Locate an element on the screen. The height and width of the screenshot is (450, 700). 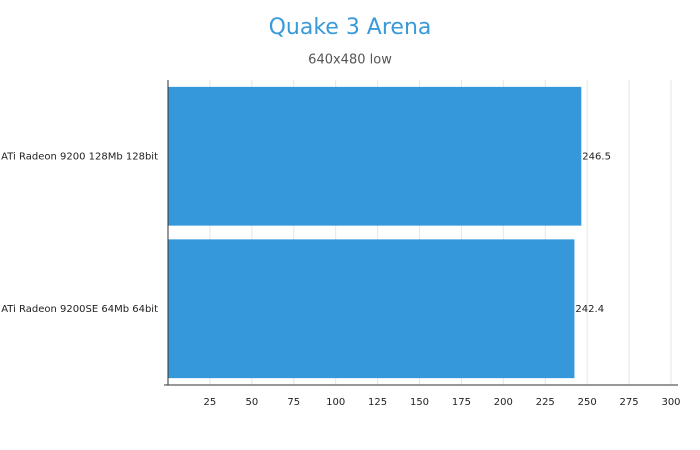
chart-title: Quake 3 Arena is located at coordinates (350, 27).